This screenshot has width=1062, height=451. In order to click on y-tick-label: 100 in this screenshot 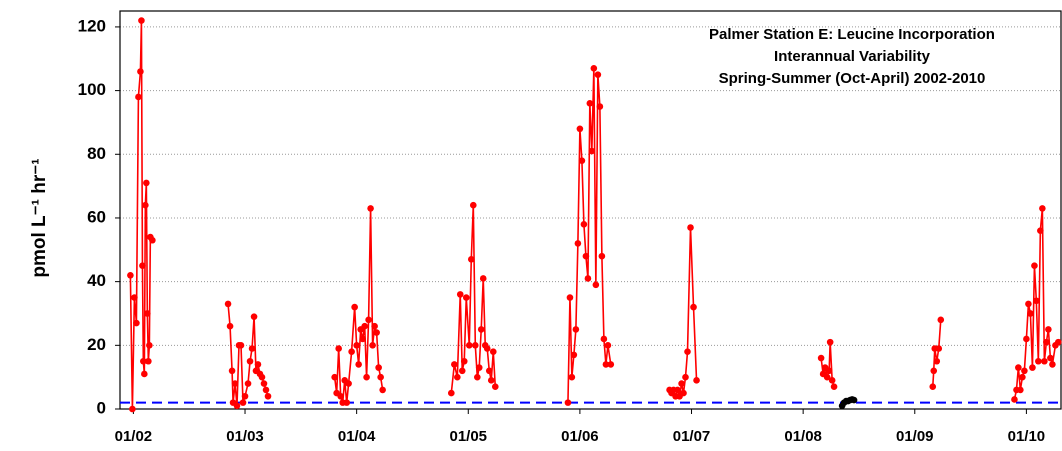, I will do `click(92, 89)`.